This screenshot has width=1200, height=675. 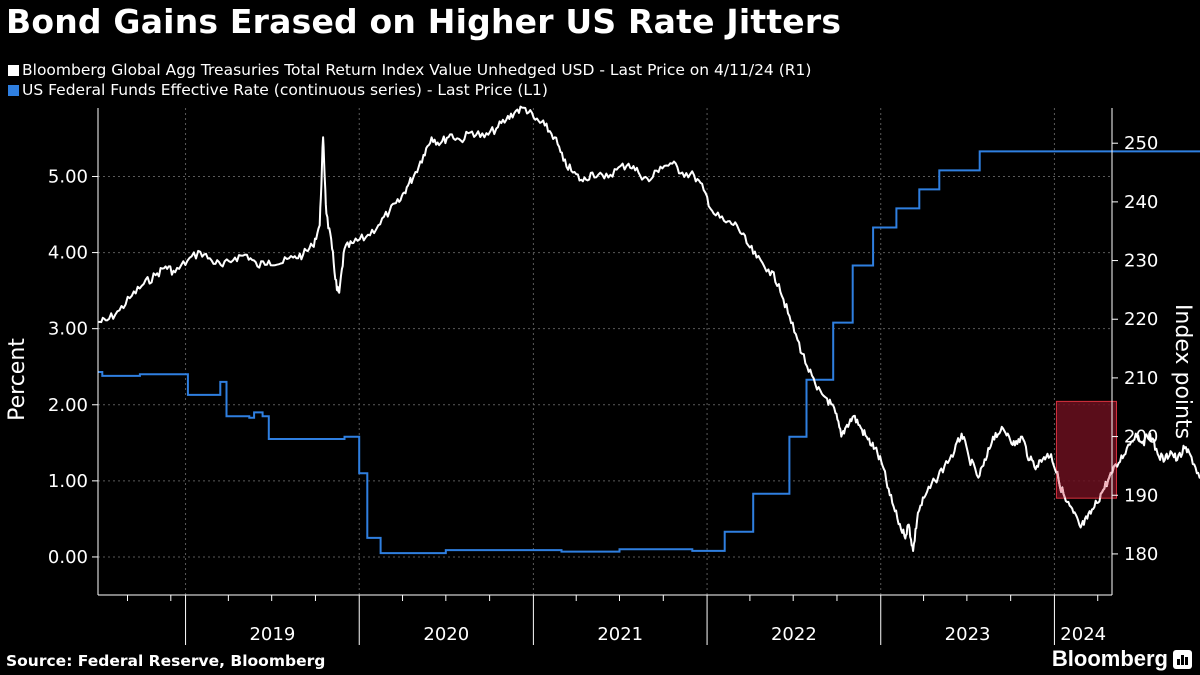 What do you see at coordinates (166, 661) in the screenshot?
I see `source-note: Source: Federal Reserve, Bloomberg` at bounding box center [166, 661].